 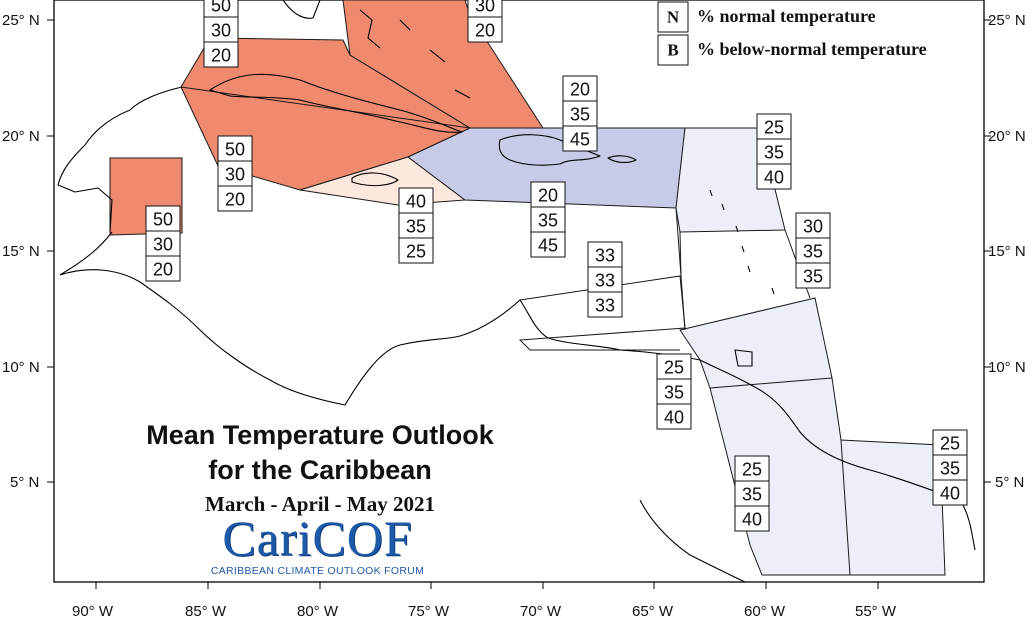 What do you see at coordinates (320, 435) in the screenshot?
I see `map-title: Mean Temperature Outlook` at bounding box center [320, 435].